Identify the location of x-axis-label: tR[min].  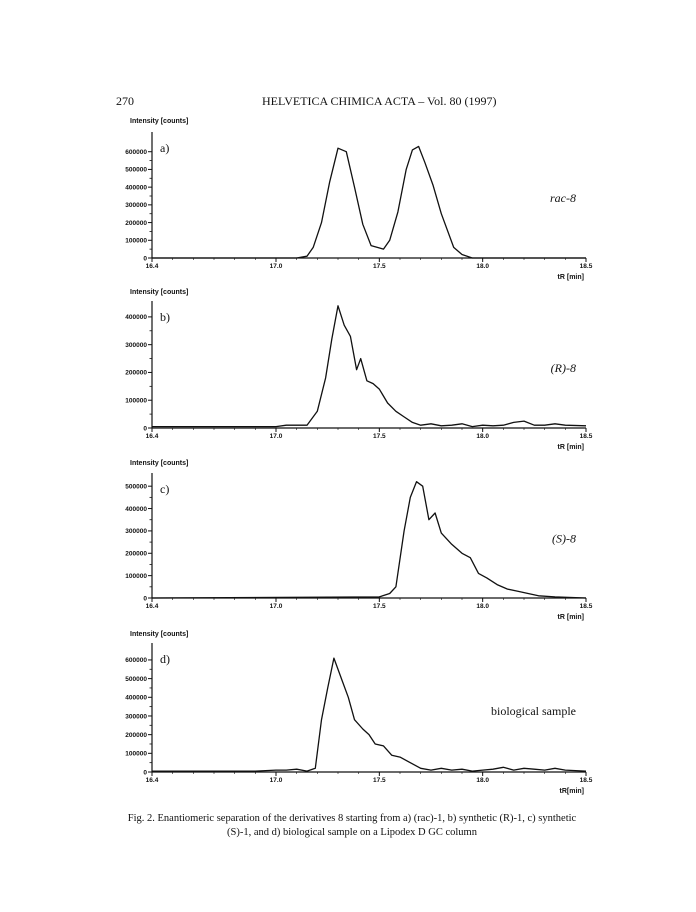
(572, 791).